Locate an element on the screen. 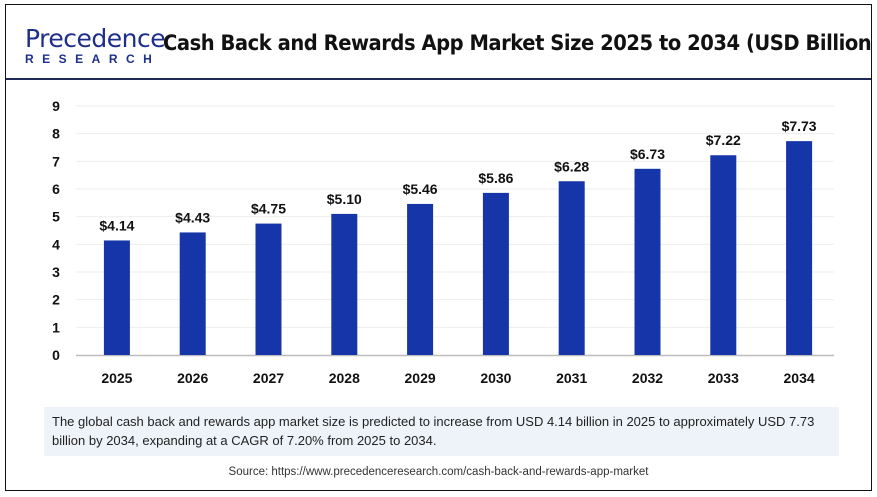  x-tick-label-2025: 2025 is located at coordinates (116, 378).